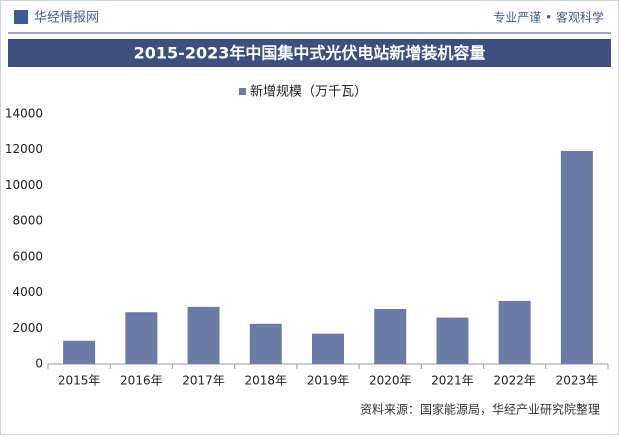  Describe the element at coordinates (548, 17) in the screenshot. I see `slogan: 专业严谨 • 客观科学` at that location.